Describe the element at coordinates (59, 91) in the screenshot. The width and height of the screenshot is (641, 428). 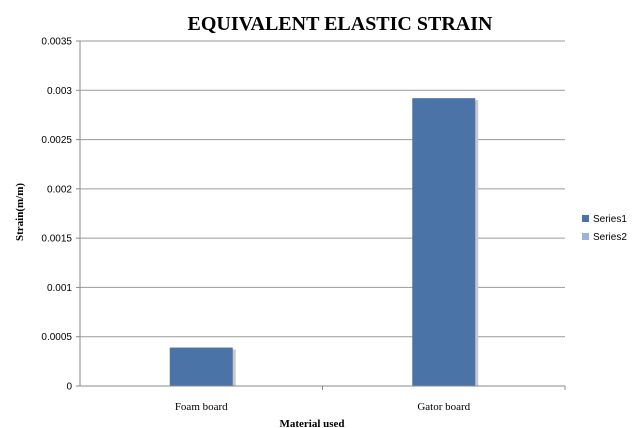
I see `y-tick-label: 0.003` at that location.